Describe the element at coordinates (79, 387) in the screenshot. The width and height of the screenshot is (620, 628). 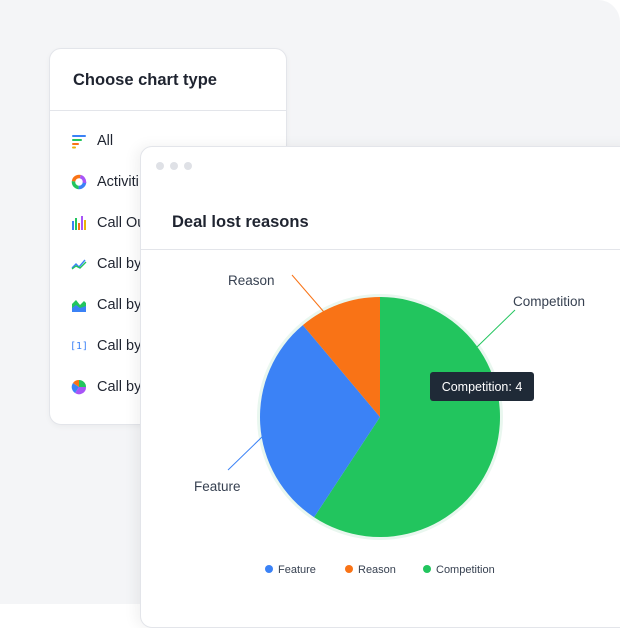
I see `pie-icon` at that location.